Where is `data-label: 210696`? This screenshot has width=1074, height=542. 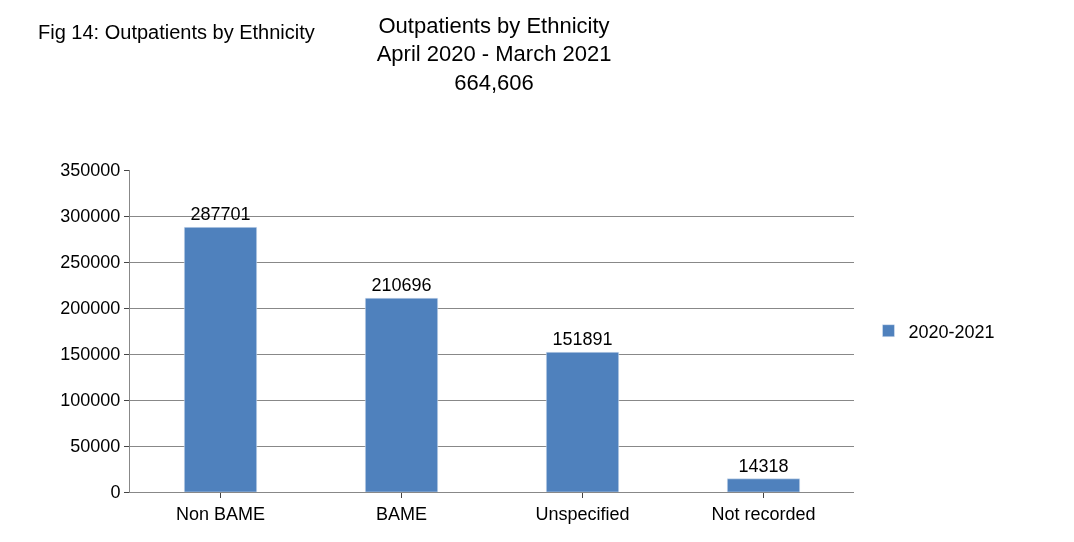 data-label: 210696 is located at coordinates (401, 285).